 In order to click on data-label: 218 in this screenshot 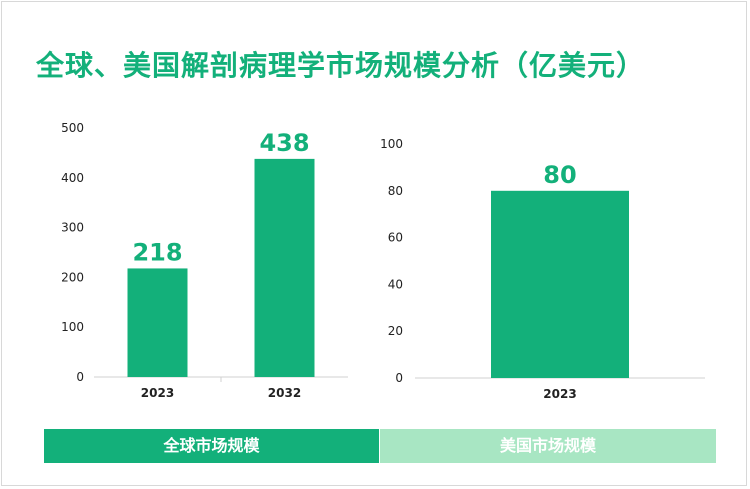, I will do `click(157, 252)`.